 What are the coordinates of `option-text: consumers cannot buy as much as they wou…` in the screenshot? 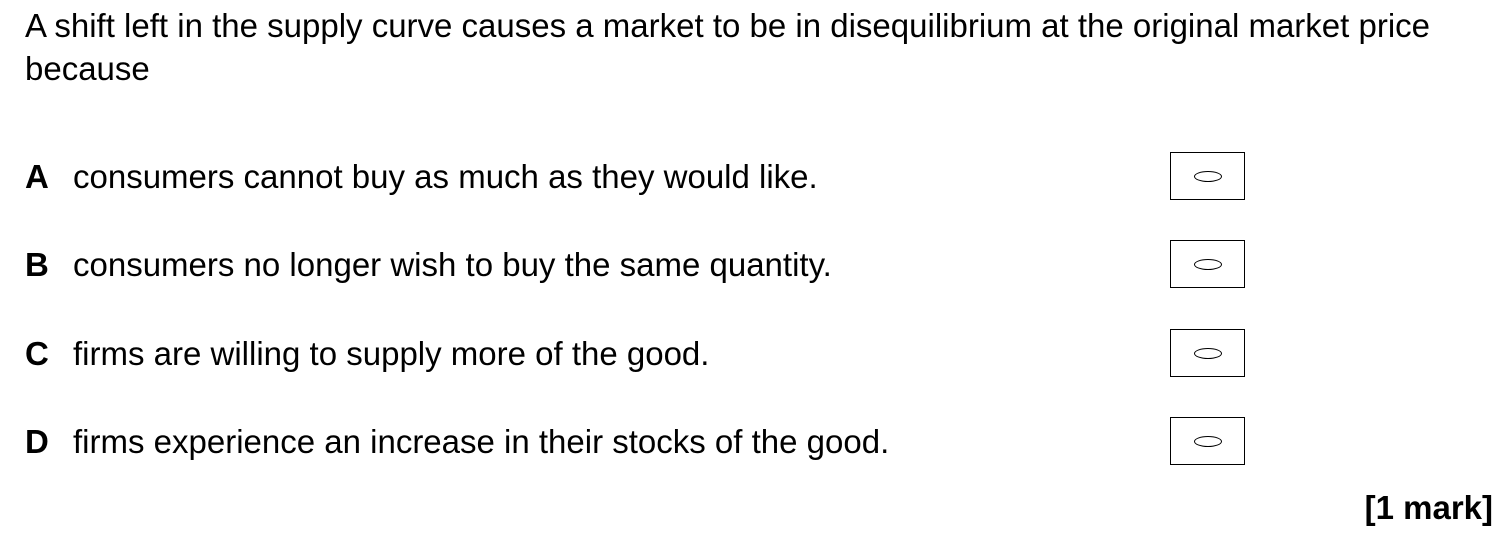 It's located at (445, 176).